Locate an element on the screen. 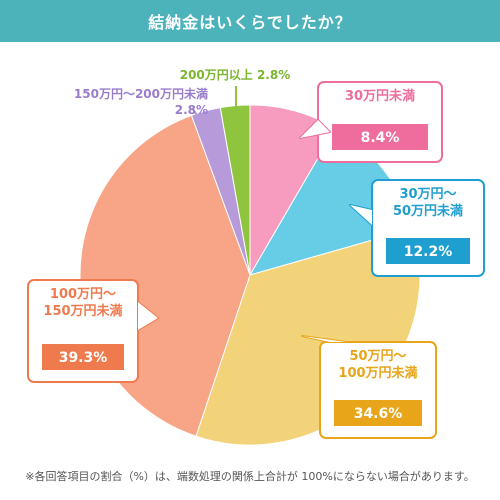 This screenshot has height=500, width=500. callout-30-50man-value-badge is located at coordinates (428, 251).